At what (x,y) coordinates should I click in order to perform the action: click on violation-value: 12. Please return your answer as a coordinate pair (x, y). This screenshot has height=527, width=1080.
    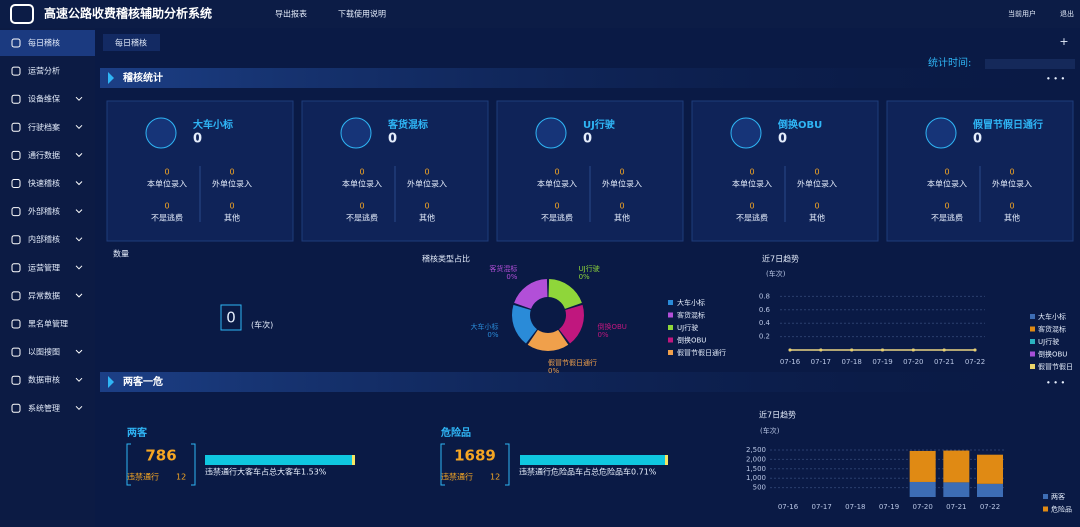
    Looking at the image, I should click on (181, 477).